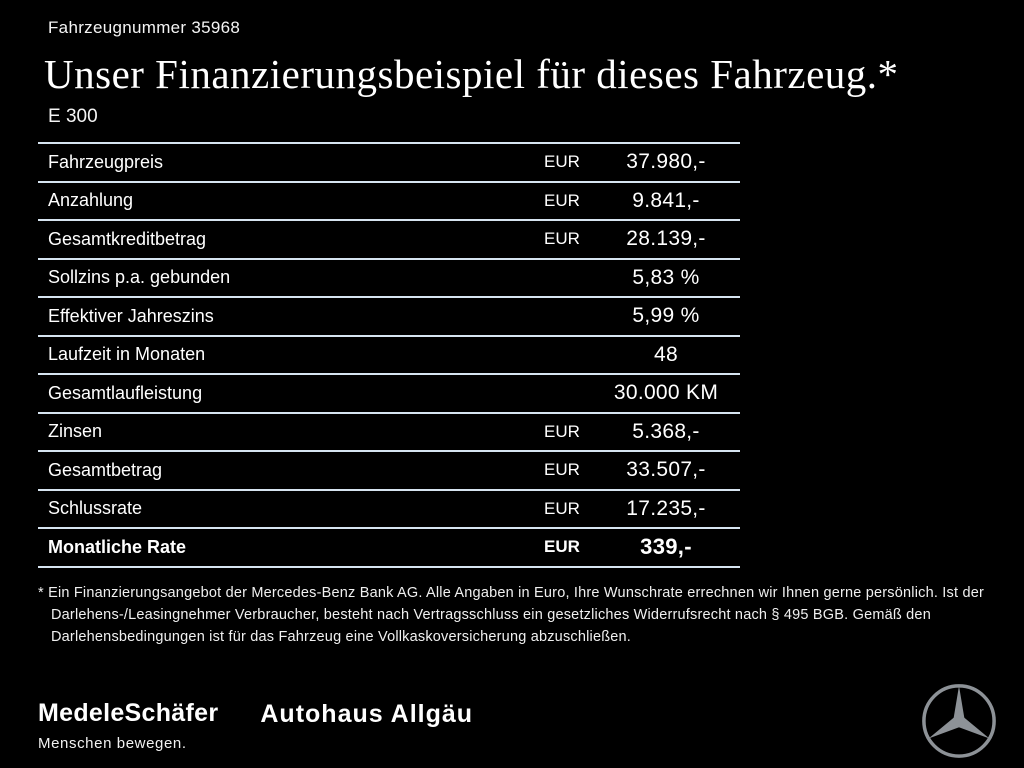 This screenshot has width=1024, height=768. I want to click on row-value: 37.980,-, so click(666, 162).